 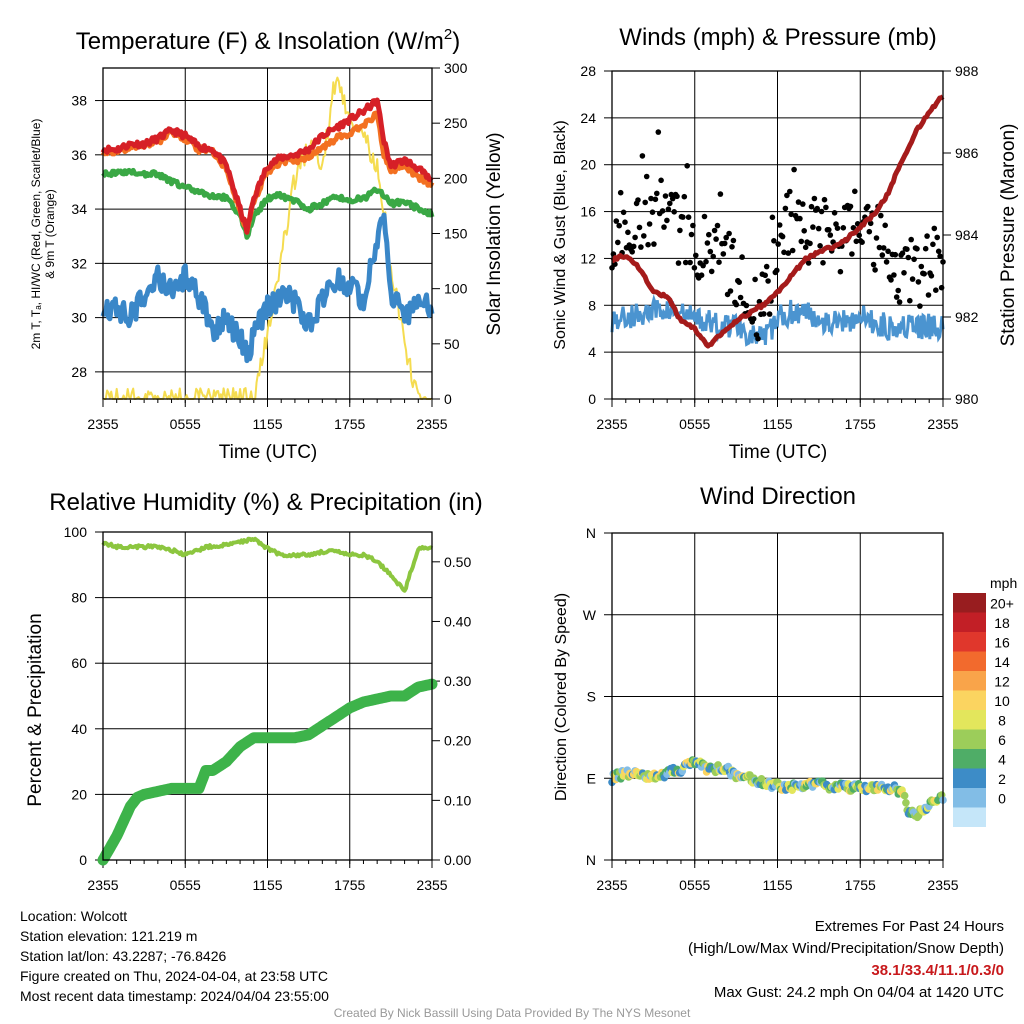 What do you see at coordinates (76, 532) in the screenshot?
I see `y-tick-label: 100` at bounding box center [76, 532].